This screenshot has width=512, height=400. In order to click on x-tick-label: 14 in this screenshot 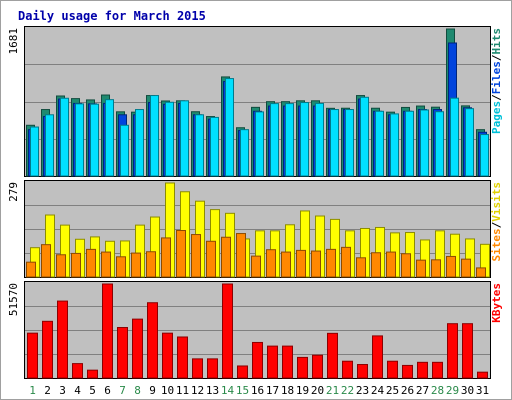, I will do `click(228, 390)`.